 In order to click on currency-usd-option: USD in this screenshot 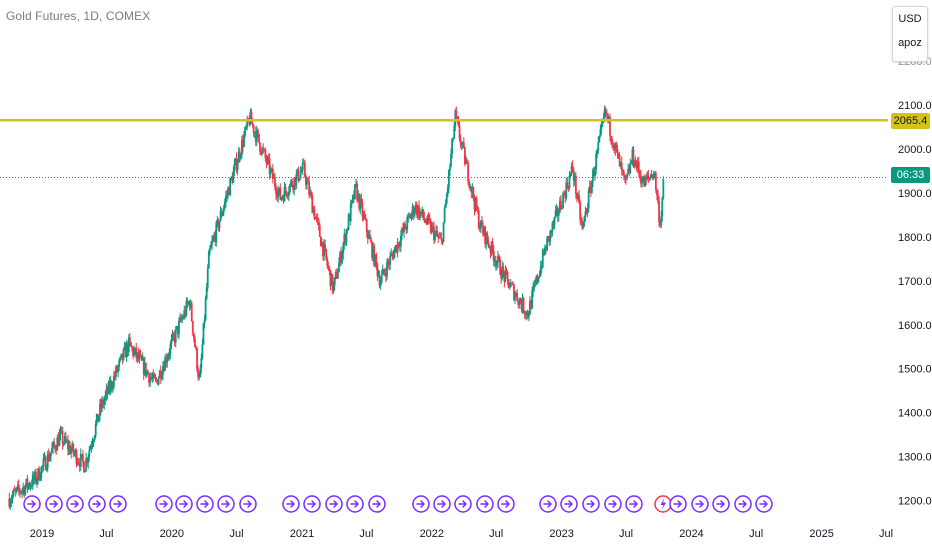, I will do `click(910, 19)`.